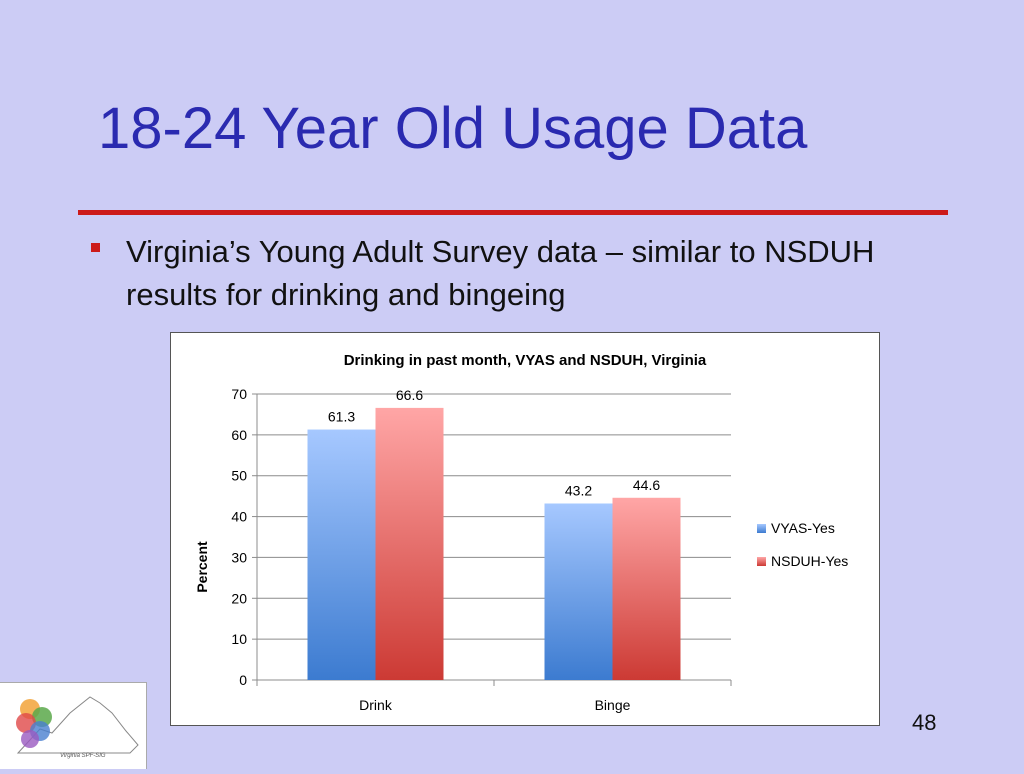 This screenshot has height=774, width=1024. I want to click on virginia-map-icon: Virginia SPF-SIG, so click(77, 727).